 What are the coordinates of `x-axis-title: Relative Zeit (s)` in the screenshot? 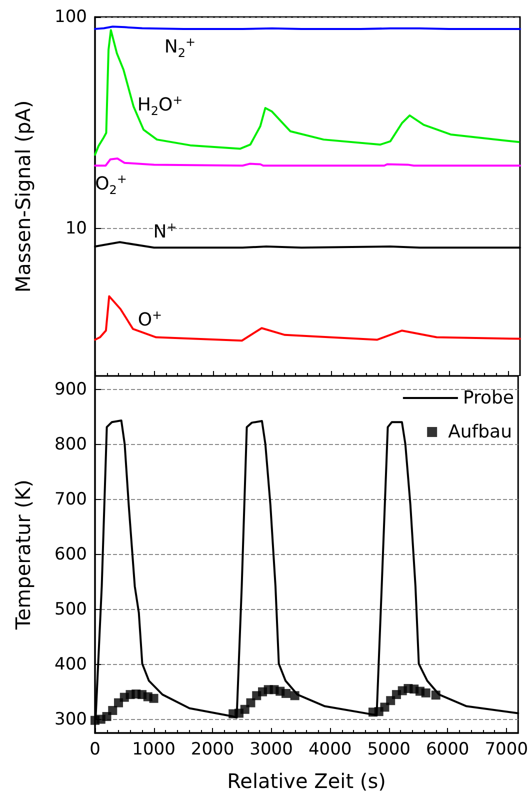 It's located at (306, 781).